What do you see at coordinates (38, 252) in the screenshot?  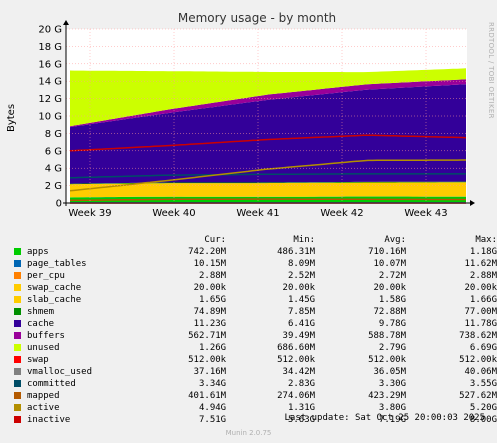 I see `legend-label: apps` at bounding box center [38, 252].